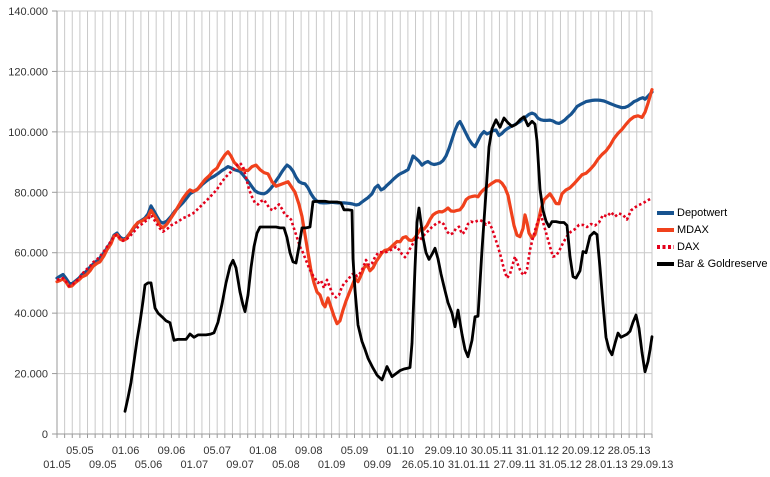  What do you see at coordinates (665, 264) in the screenshot?
I see `bar-goldreserve-line-marker-icon` at bounding box center [665, 264].